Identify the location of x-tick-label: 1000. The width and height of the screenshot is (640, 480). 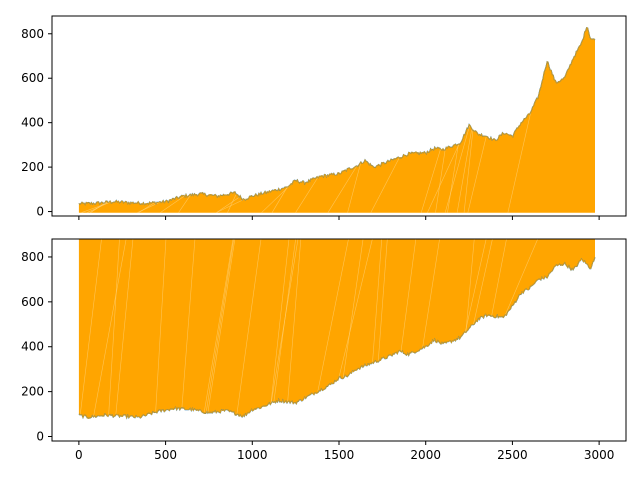
(252, 455).